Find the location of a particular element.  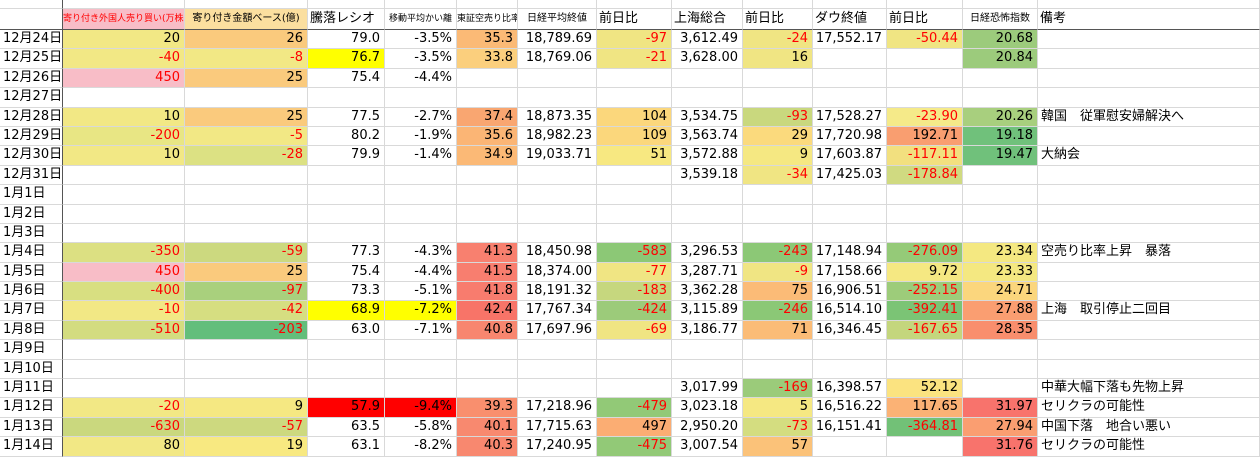

cell-nikkei-vi: 24.71 is located at coordinates (1000, 292).